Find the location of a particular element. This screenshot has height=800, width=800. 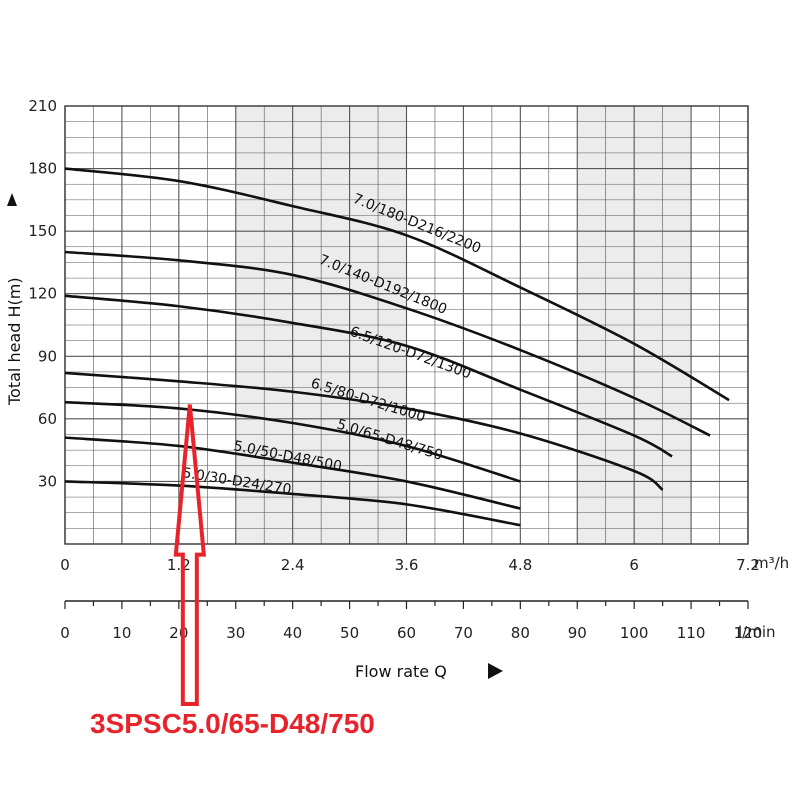

y-tick-90: 90 is located at coordinates (47, 356).